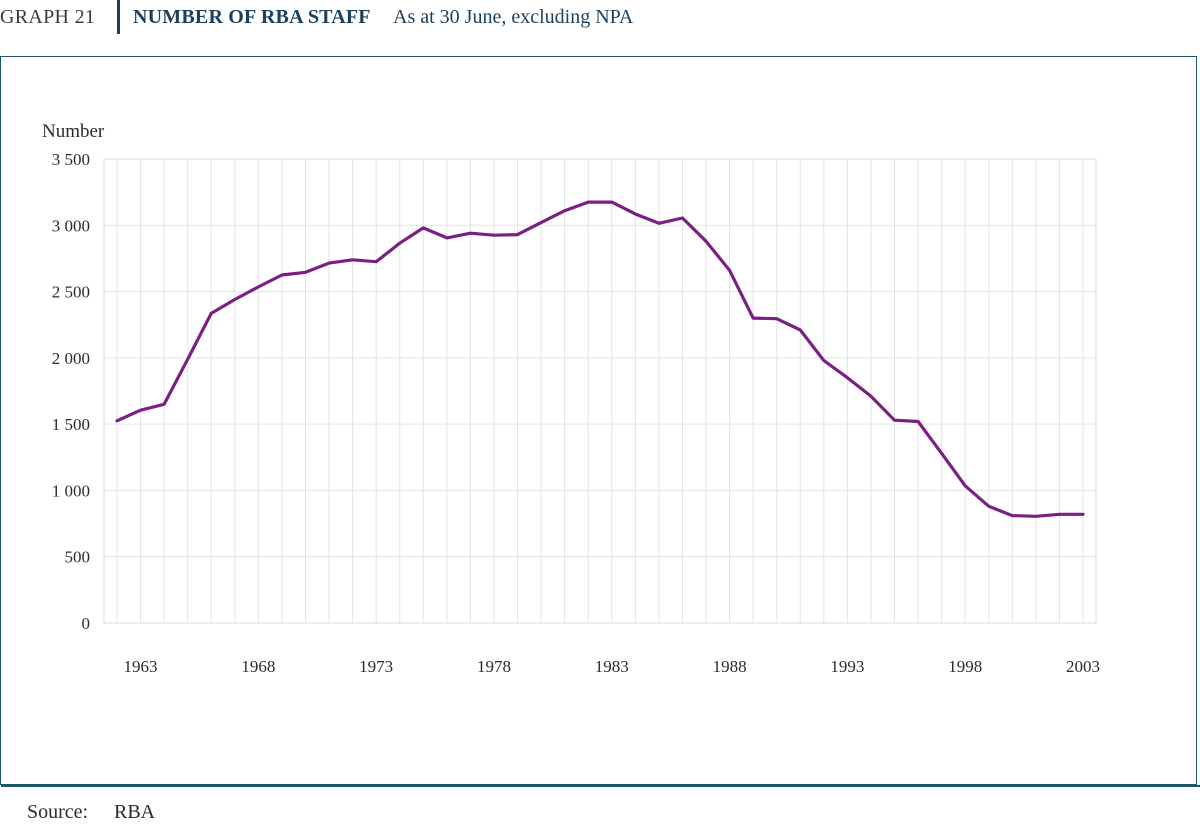  I want to click on x-tick-label: 1998, so click(965, 666).